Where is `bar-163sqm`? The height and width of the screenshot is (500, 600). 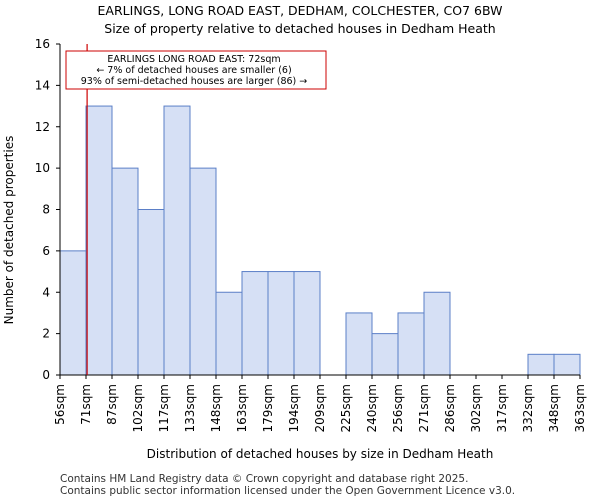 bar-163sqm is located at coordinates (255, 323).